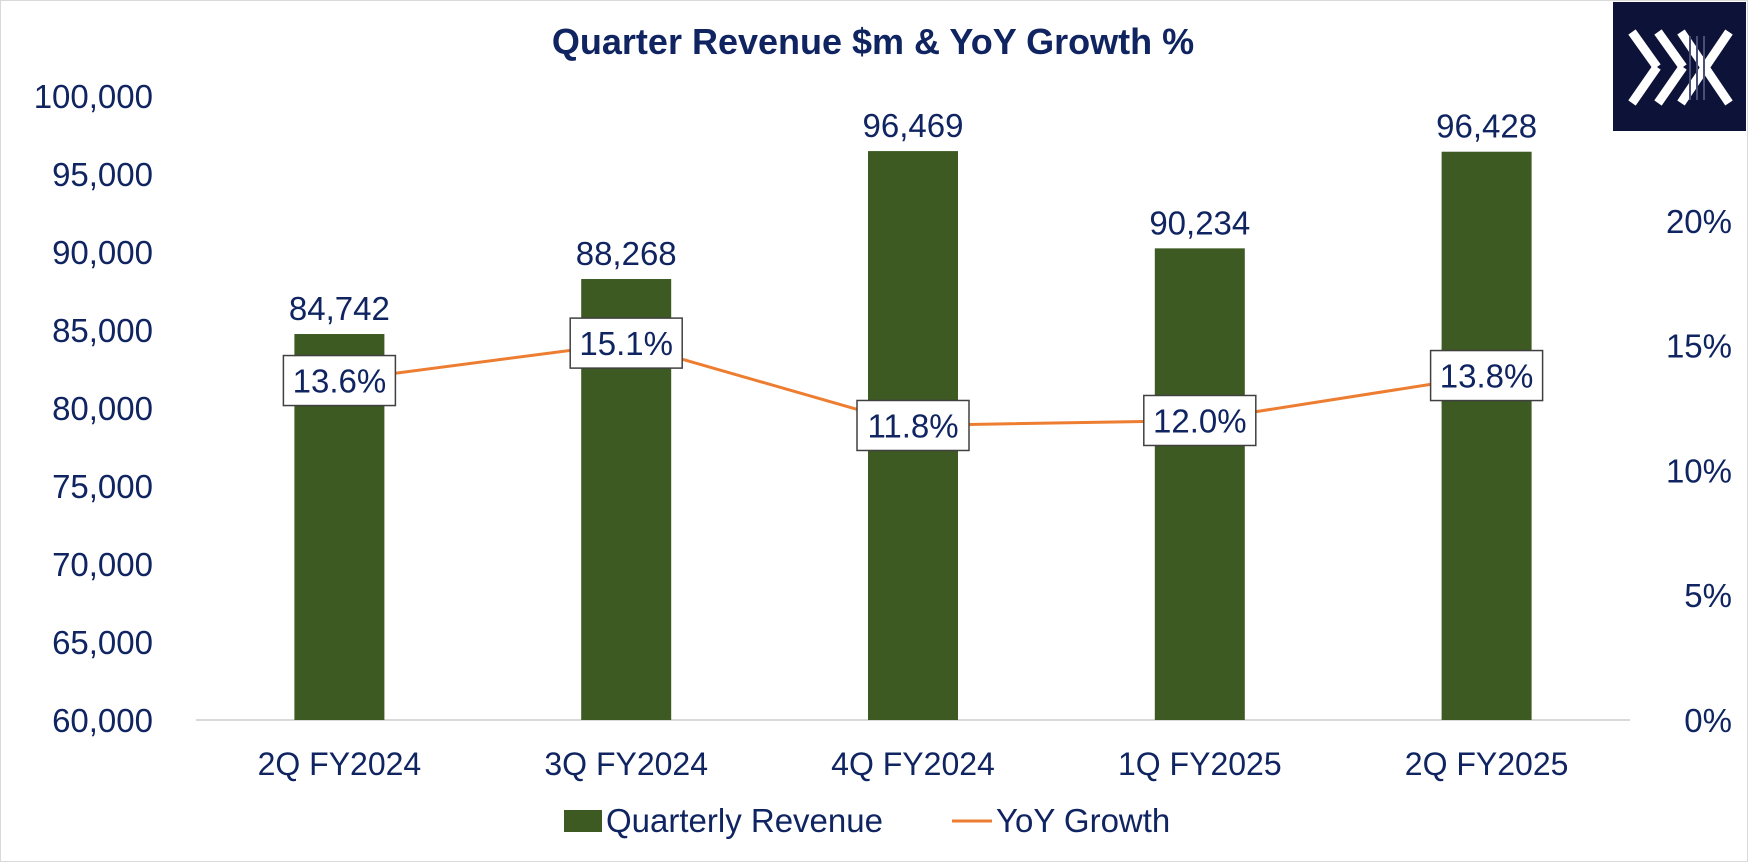 This screenshot has height=862, width=1748. Describe the element at coordinates (102, 330) in the screenshot. I see `left-axis-tick-label: 85,000` at that location.